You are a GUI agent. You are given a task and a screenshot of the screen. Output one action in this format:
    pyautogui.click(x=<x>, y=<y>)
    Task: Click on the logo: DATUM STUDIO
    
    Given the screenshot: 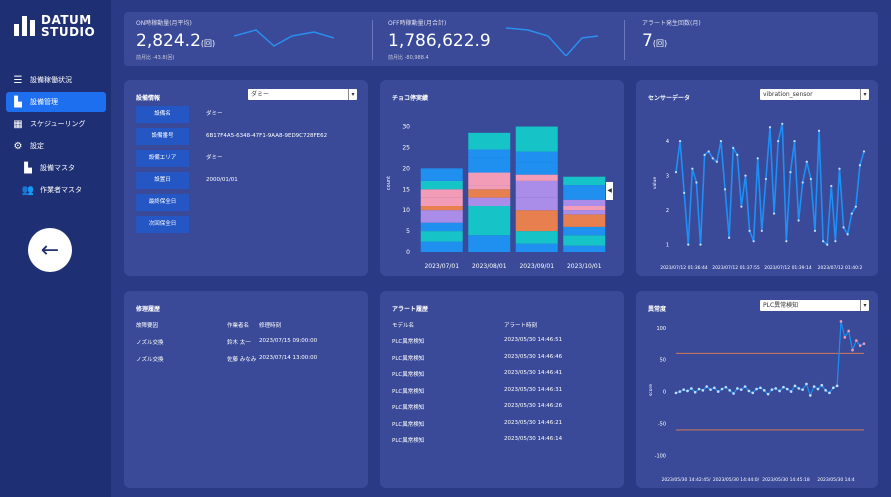 What is the action you would take?
    pyautogui.click(x=54, y=26)
    